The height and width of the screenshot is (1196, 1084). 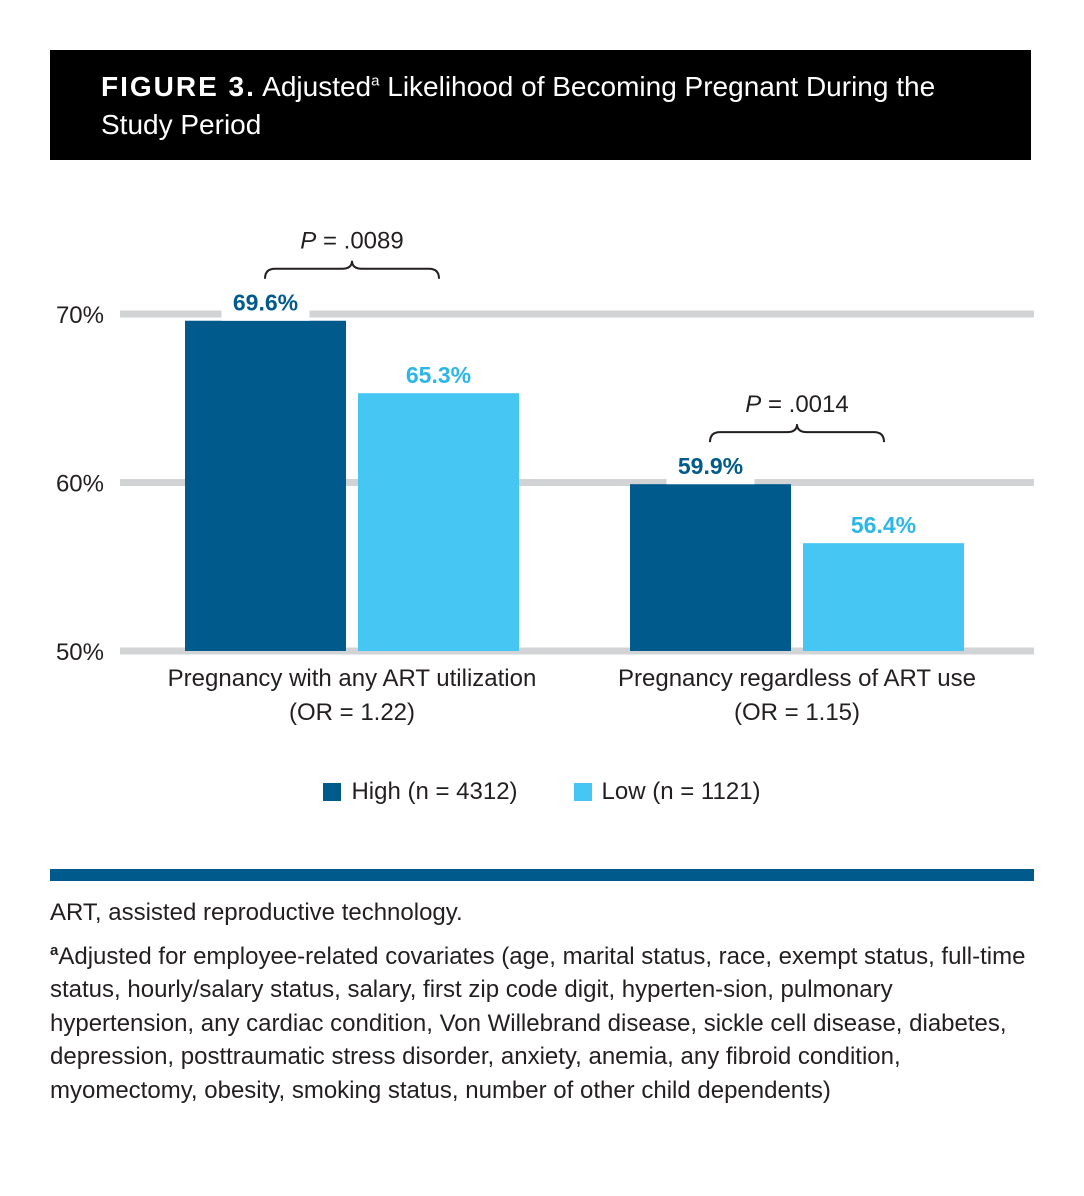 I want to click on figure-label: FIGURE 3., so click(x=178, y=86).